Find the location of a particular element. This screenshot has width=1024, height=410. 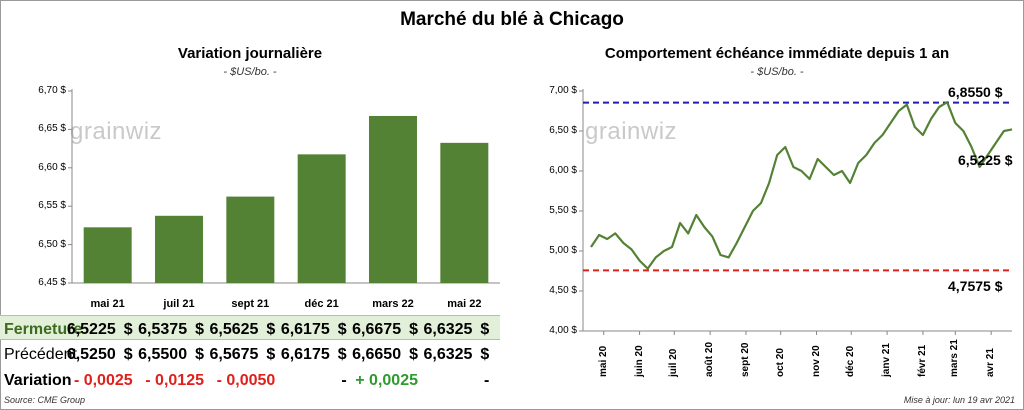

category-label: sept 21 is located at coordinates (250, 304).